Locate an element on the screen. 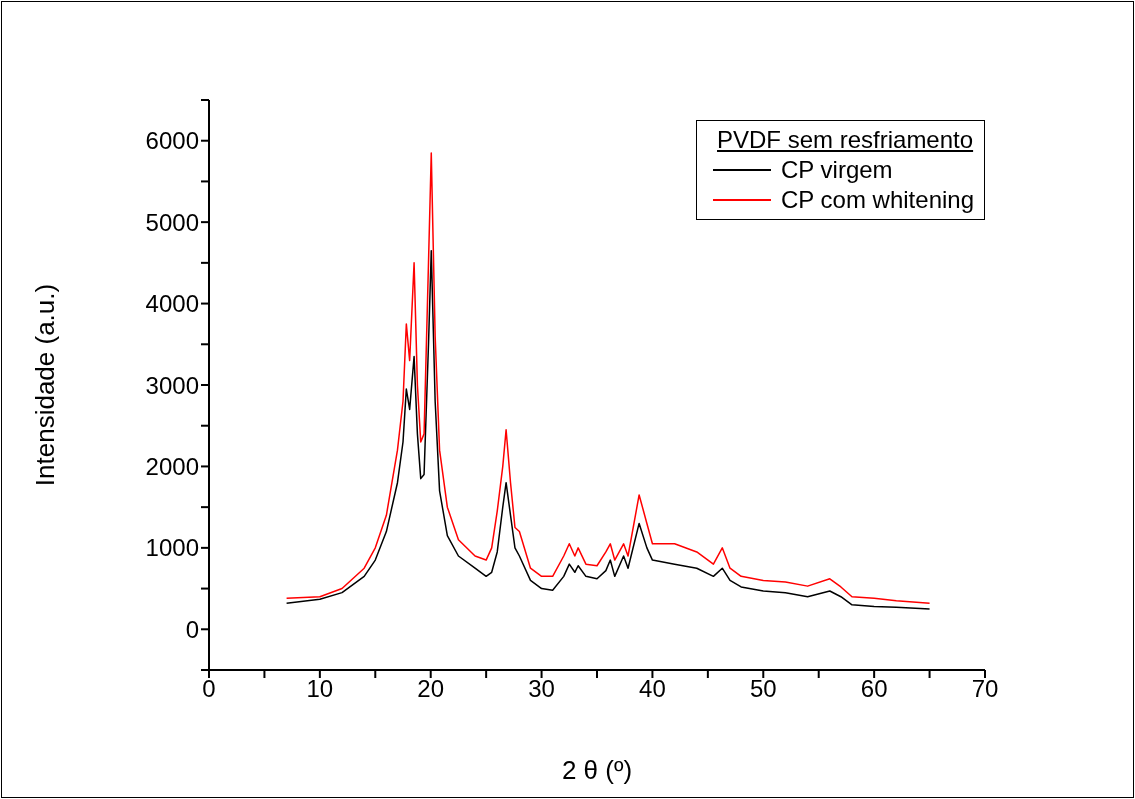 This screenshot has width=1135, height=799. legend-label: CP virgem is located at coordinates (837, 170).